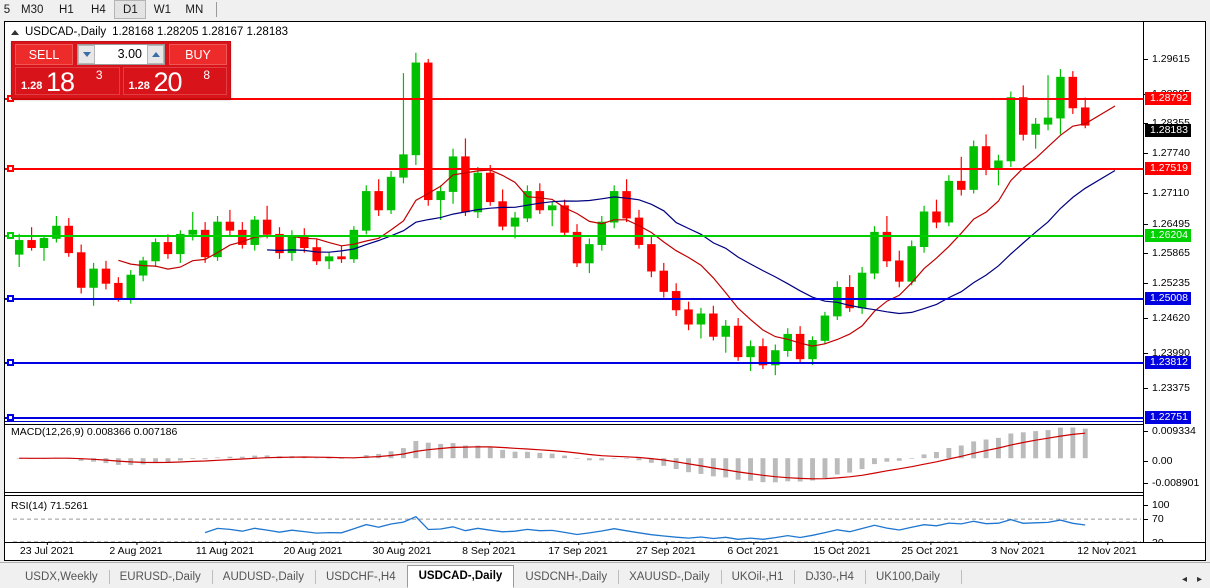 The image size is (1210, 588). I want to click on symbol-tab-xauusddaily: XAUUSD-,Daily, so click(669, 577).